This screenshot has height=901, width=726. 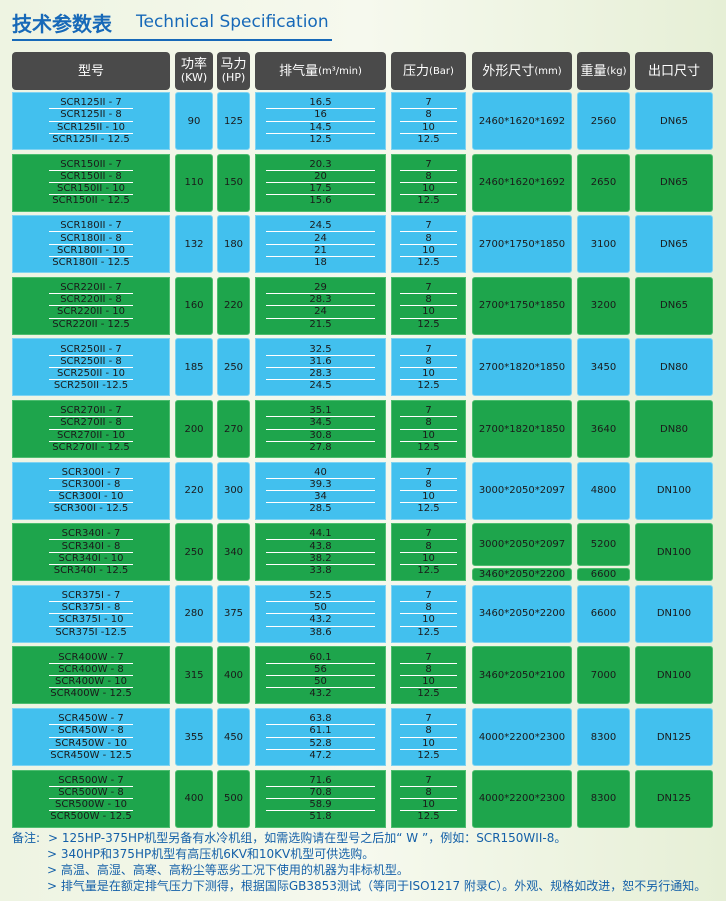 I want to click on model: SCR450W - 7, so click(x=91, y=719).